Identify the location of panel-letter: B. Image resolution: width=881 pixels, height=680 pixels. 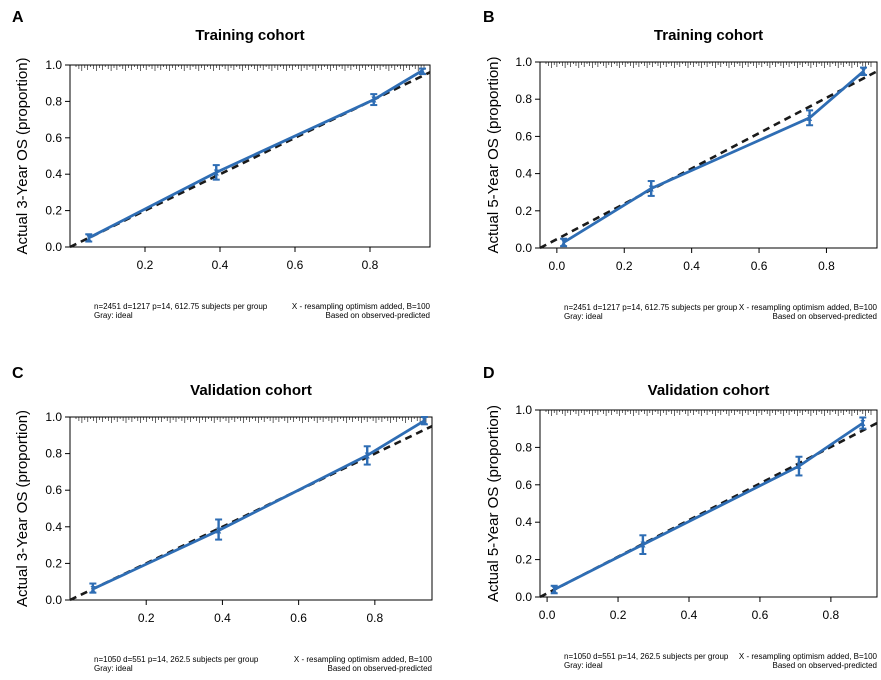
(489, 17).